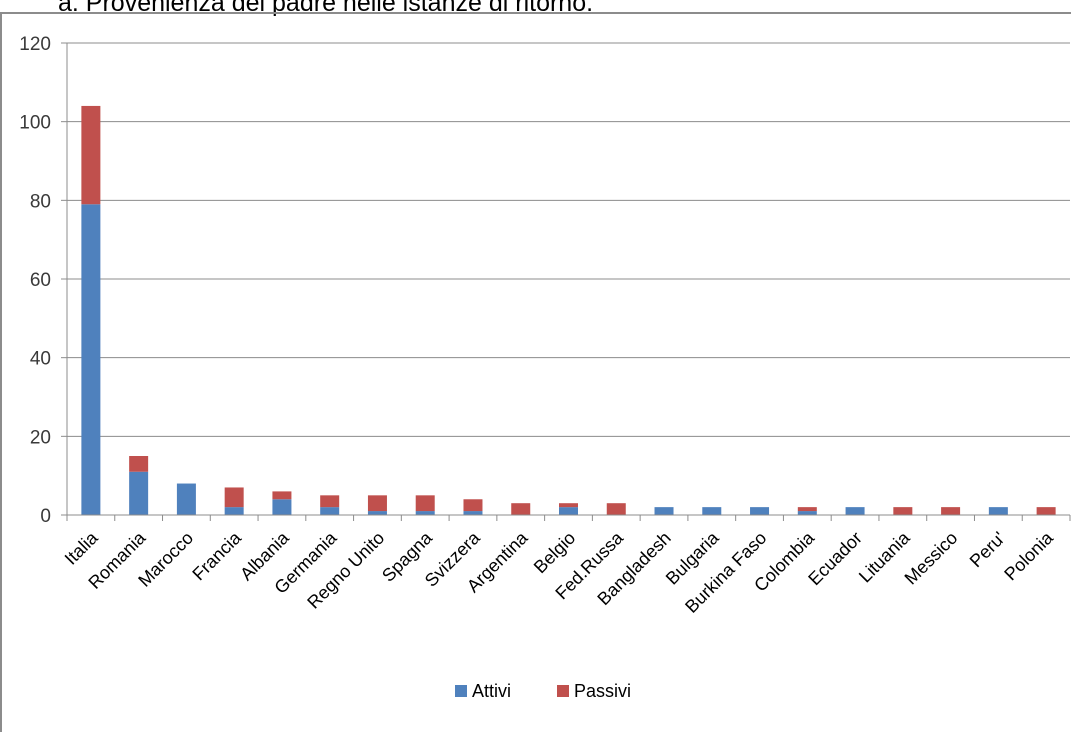  I want to click on x-tick-label: Peru', so click(987, 549).